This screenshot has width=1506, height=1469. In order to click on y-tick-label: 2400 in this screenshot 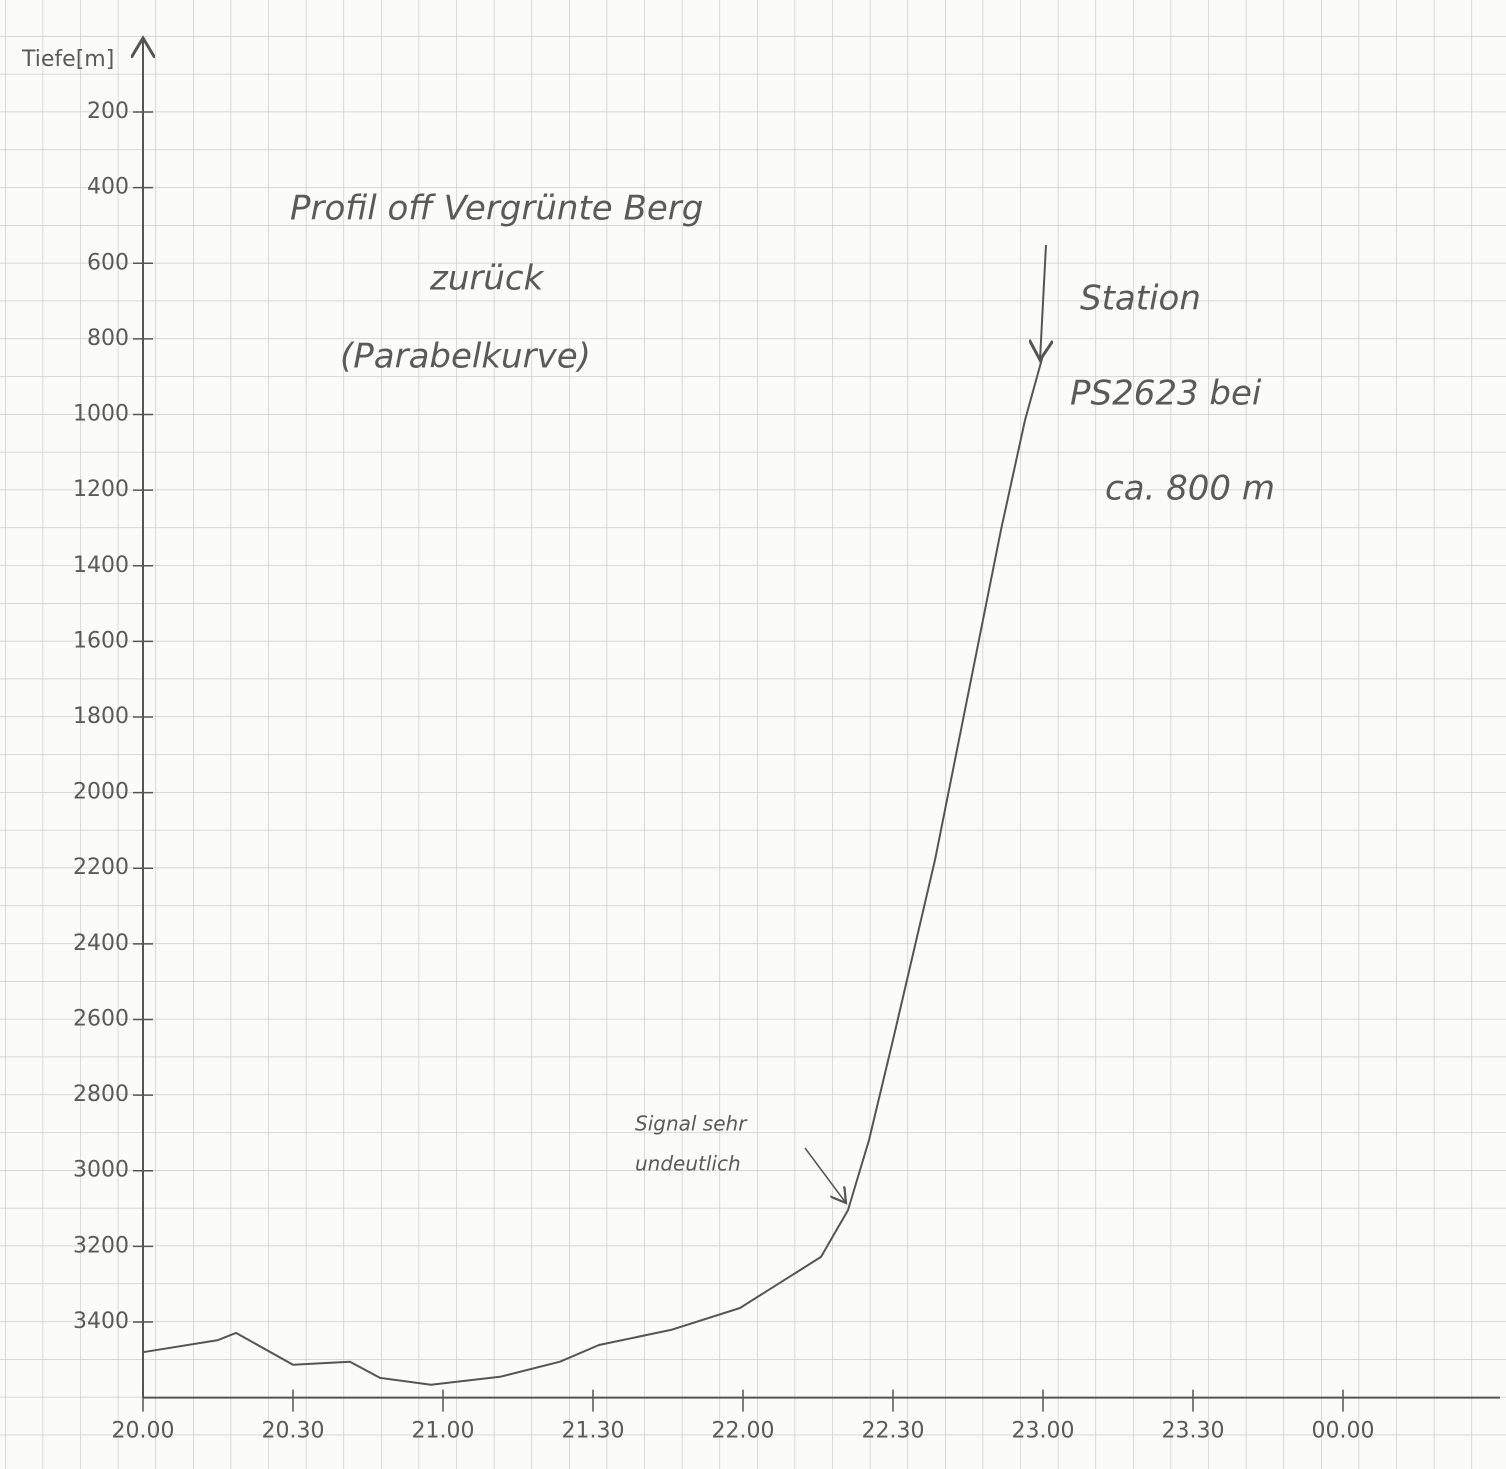, I will do `click(101, 943)`.